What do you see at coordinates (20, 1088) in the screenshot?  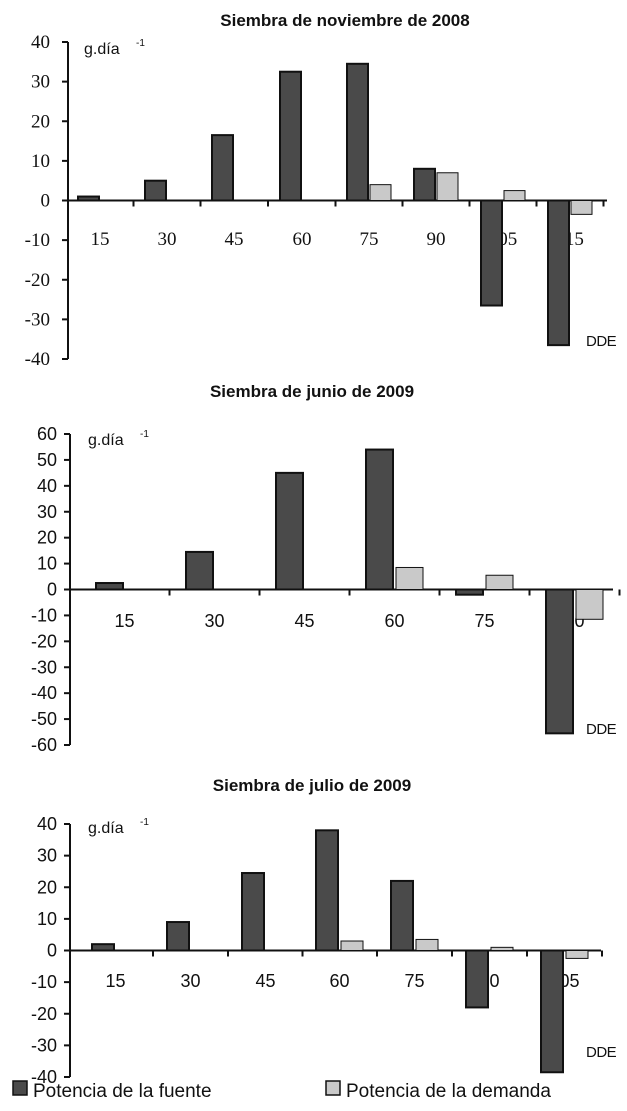 I see `legend-swatch-fuente` at bounding box center [20, 1088].